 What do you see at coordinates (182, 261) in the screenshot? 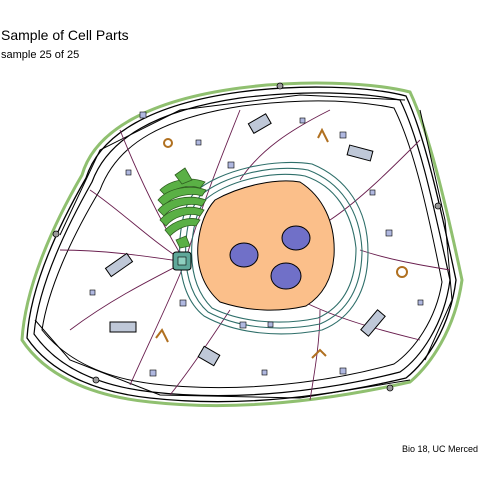
I see `centrosome` at bounding box center [182, 261].